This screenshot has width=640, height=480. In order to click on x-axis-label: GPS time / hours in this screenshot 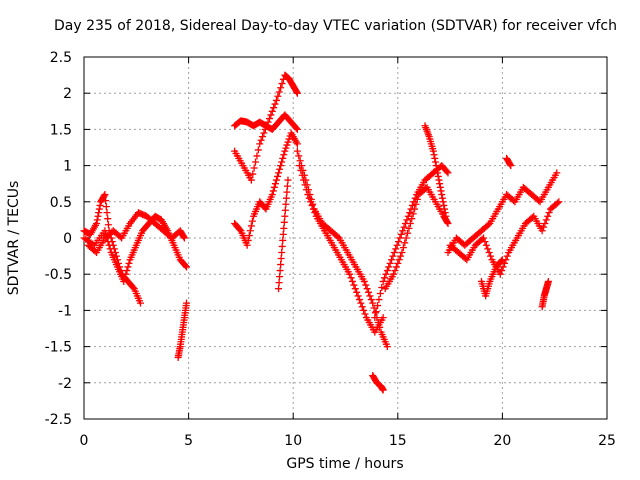, I will do `click(345, 464)`.